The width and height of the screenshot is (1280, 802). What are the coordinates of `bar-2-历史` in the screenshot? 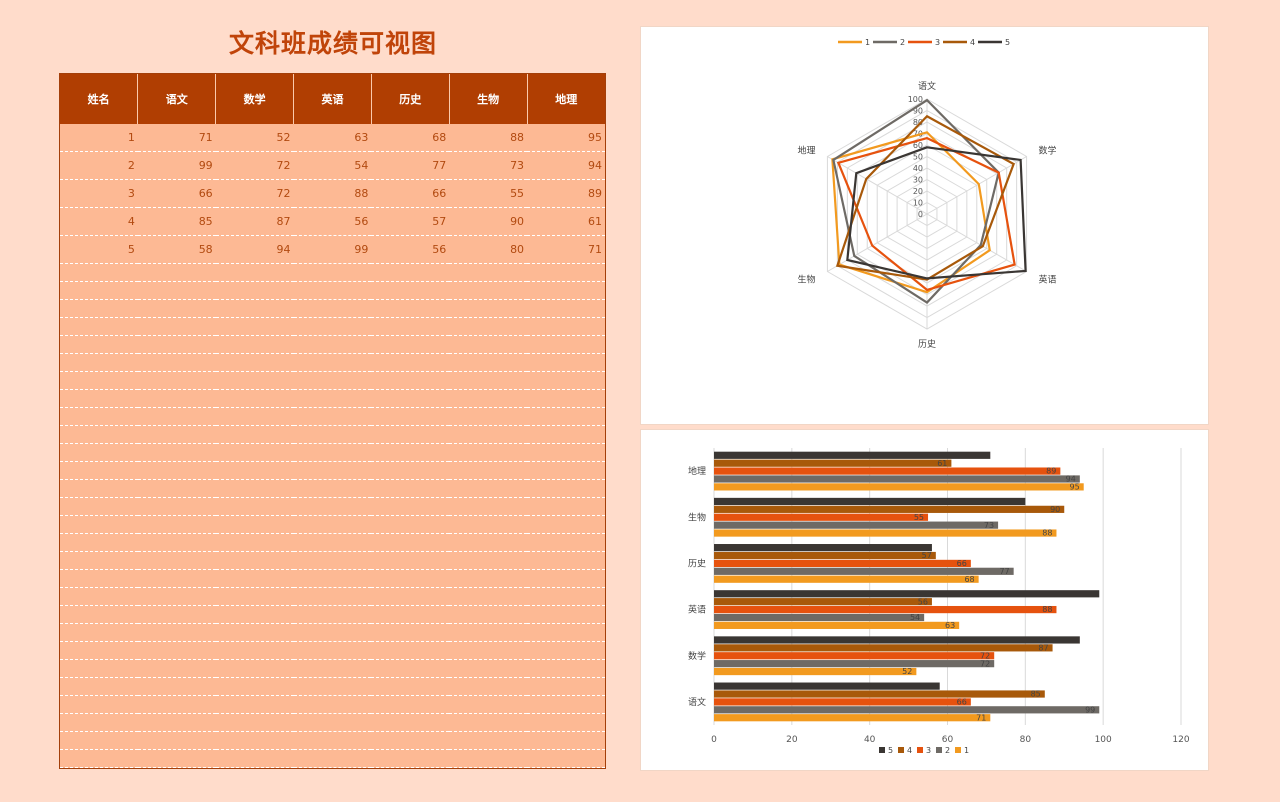 It's located at (864, 571).